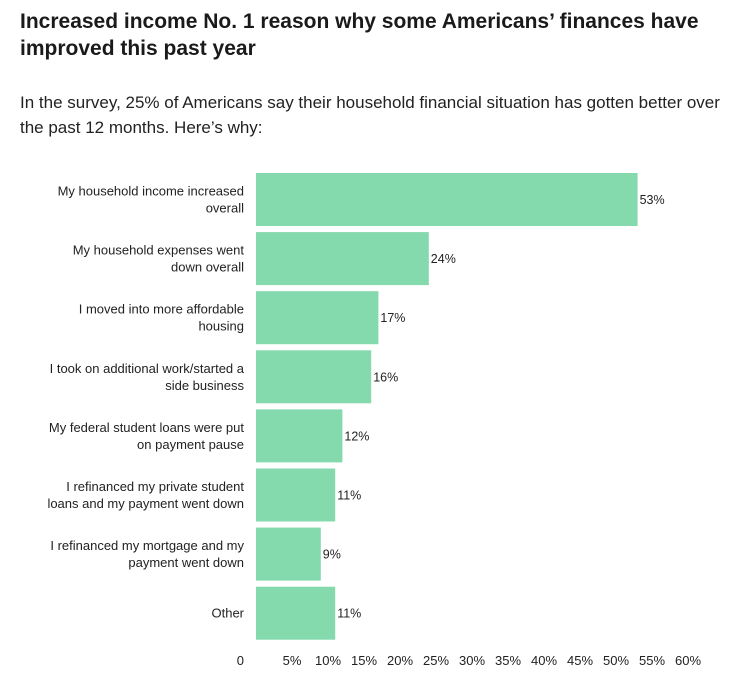 The height and width of the screenshot is (685, 735). I want to click on category-label-8: Other, so click(227, 613).